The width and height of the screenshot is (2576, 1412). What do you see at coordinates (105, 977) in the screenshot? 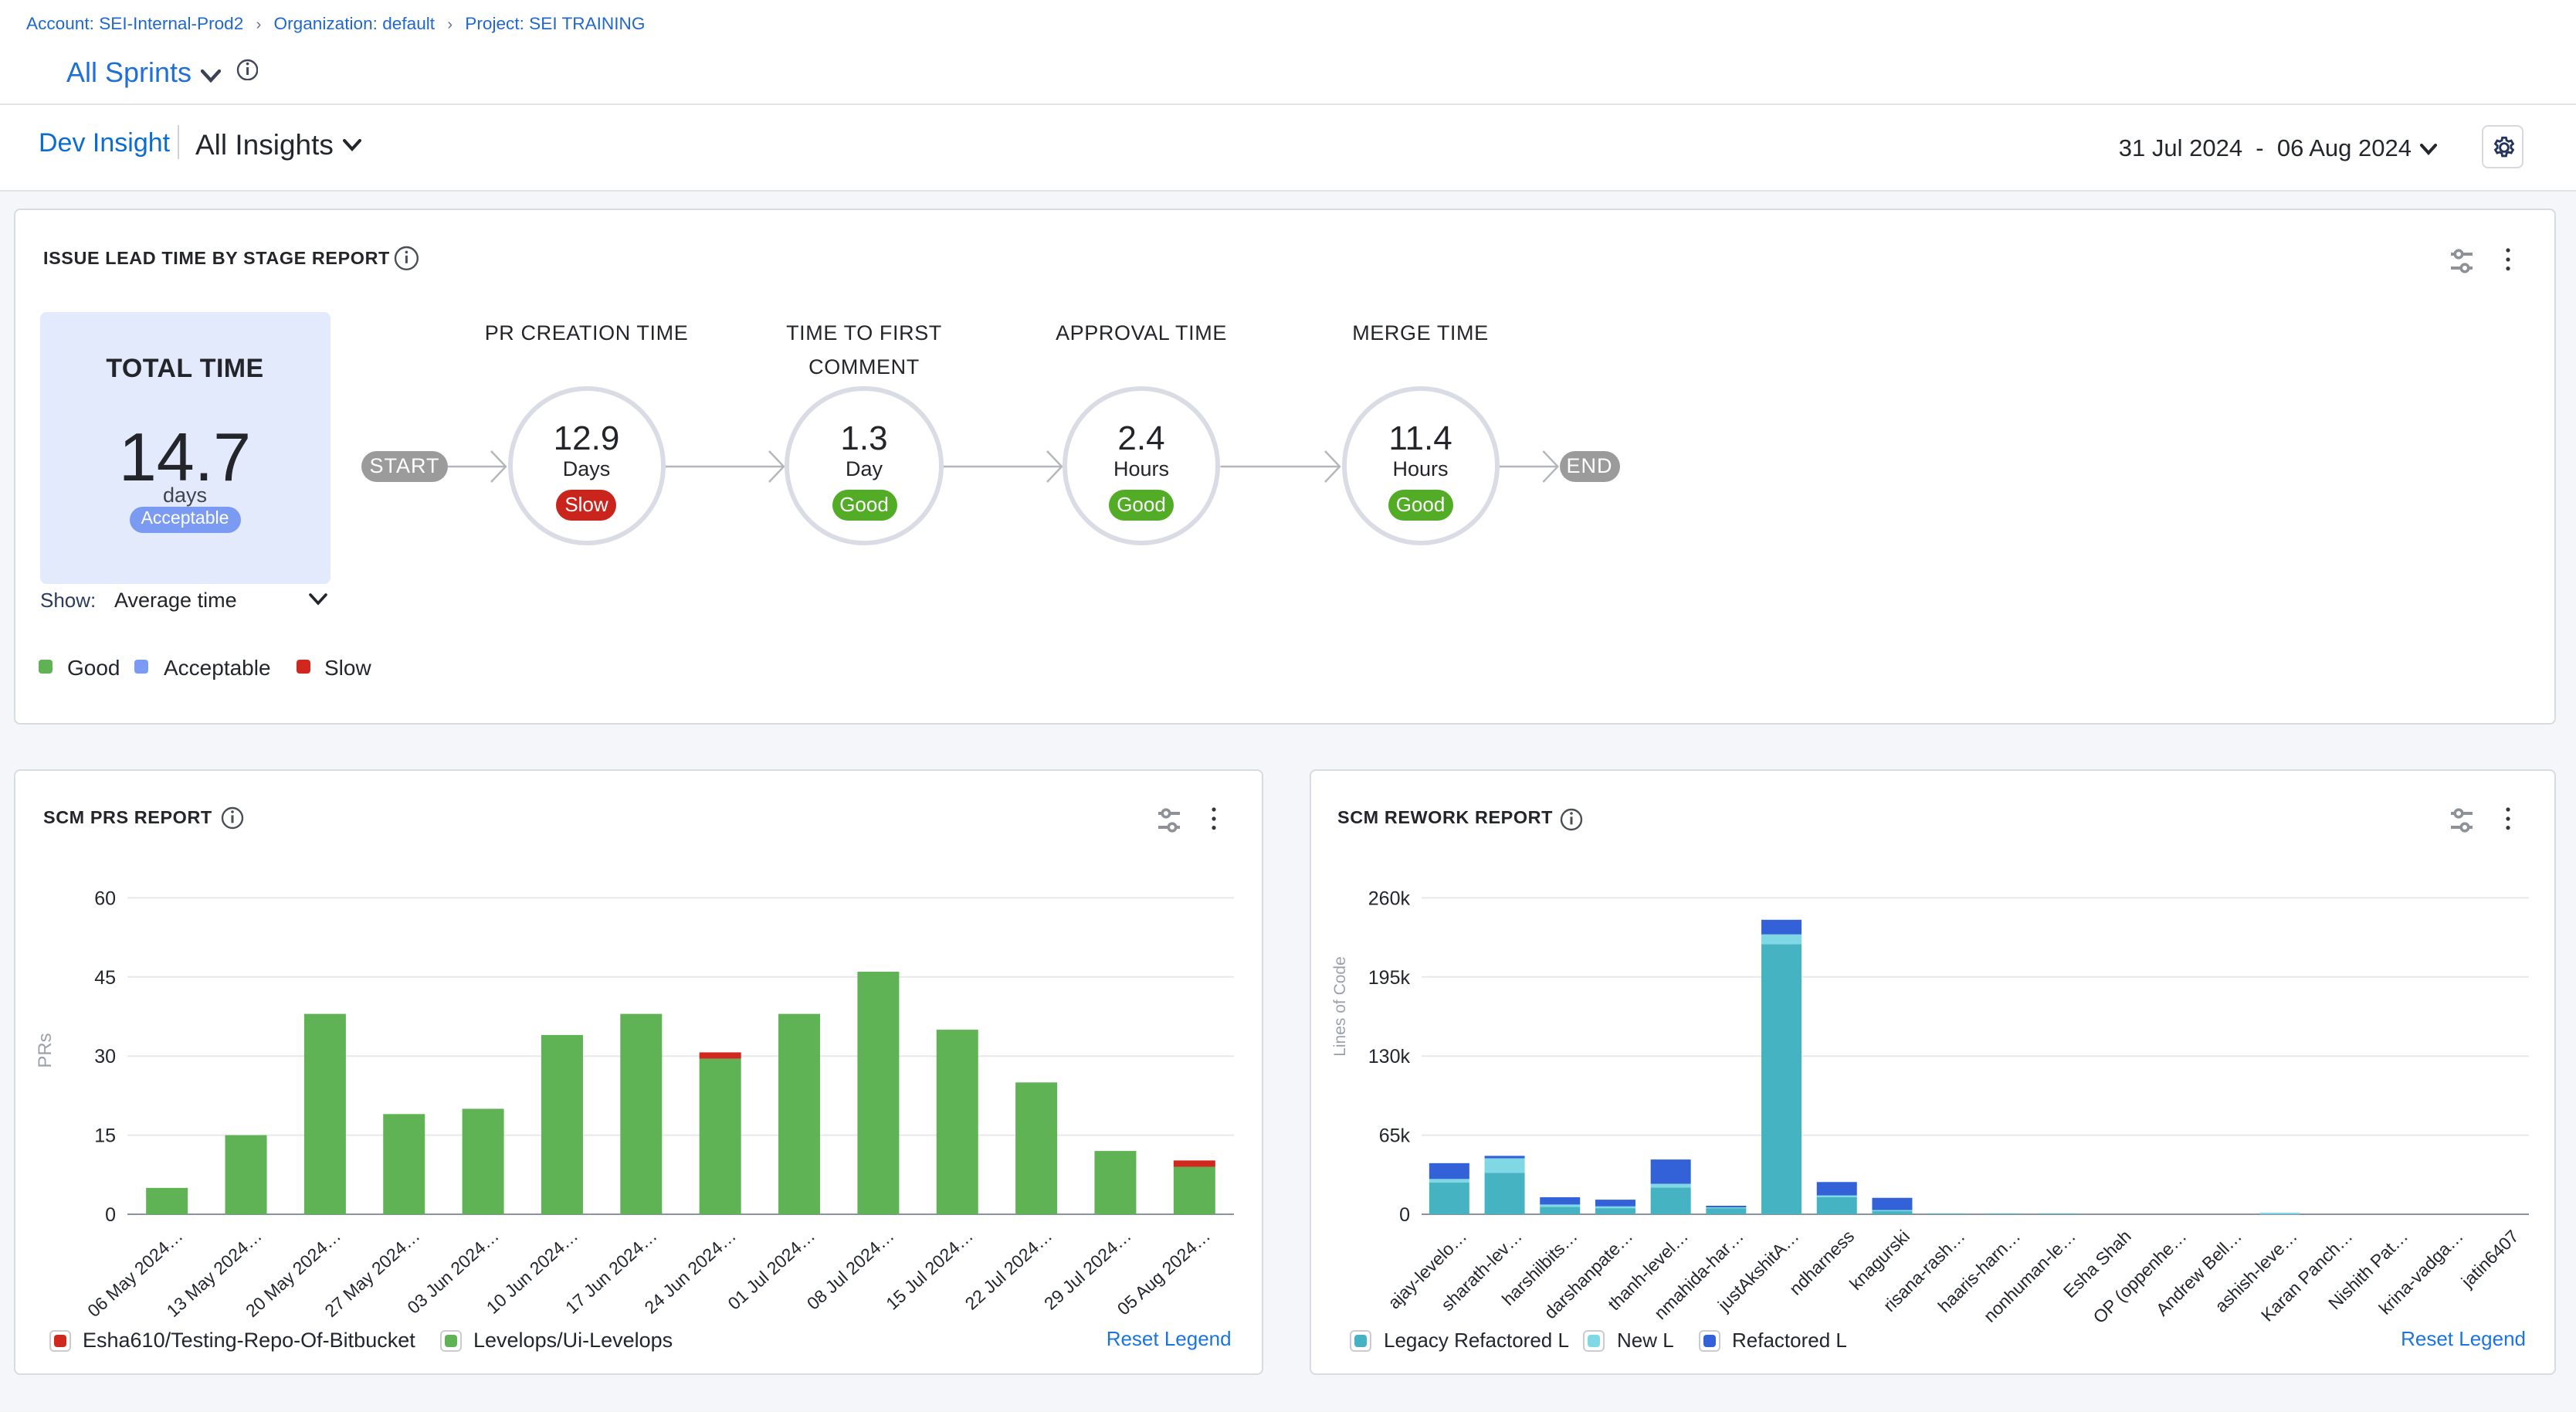
I see `svg-text: 45` at bounding box center [105, 977].